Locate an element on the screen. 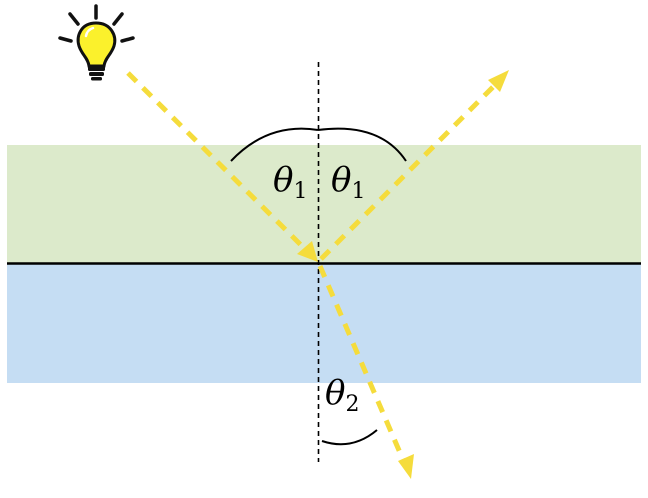  reflected-ray-arrowhead is located at coordinates (498, 81).